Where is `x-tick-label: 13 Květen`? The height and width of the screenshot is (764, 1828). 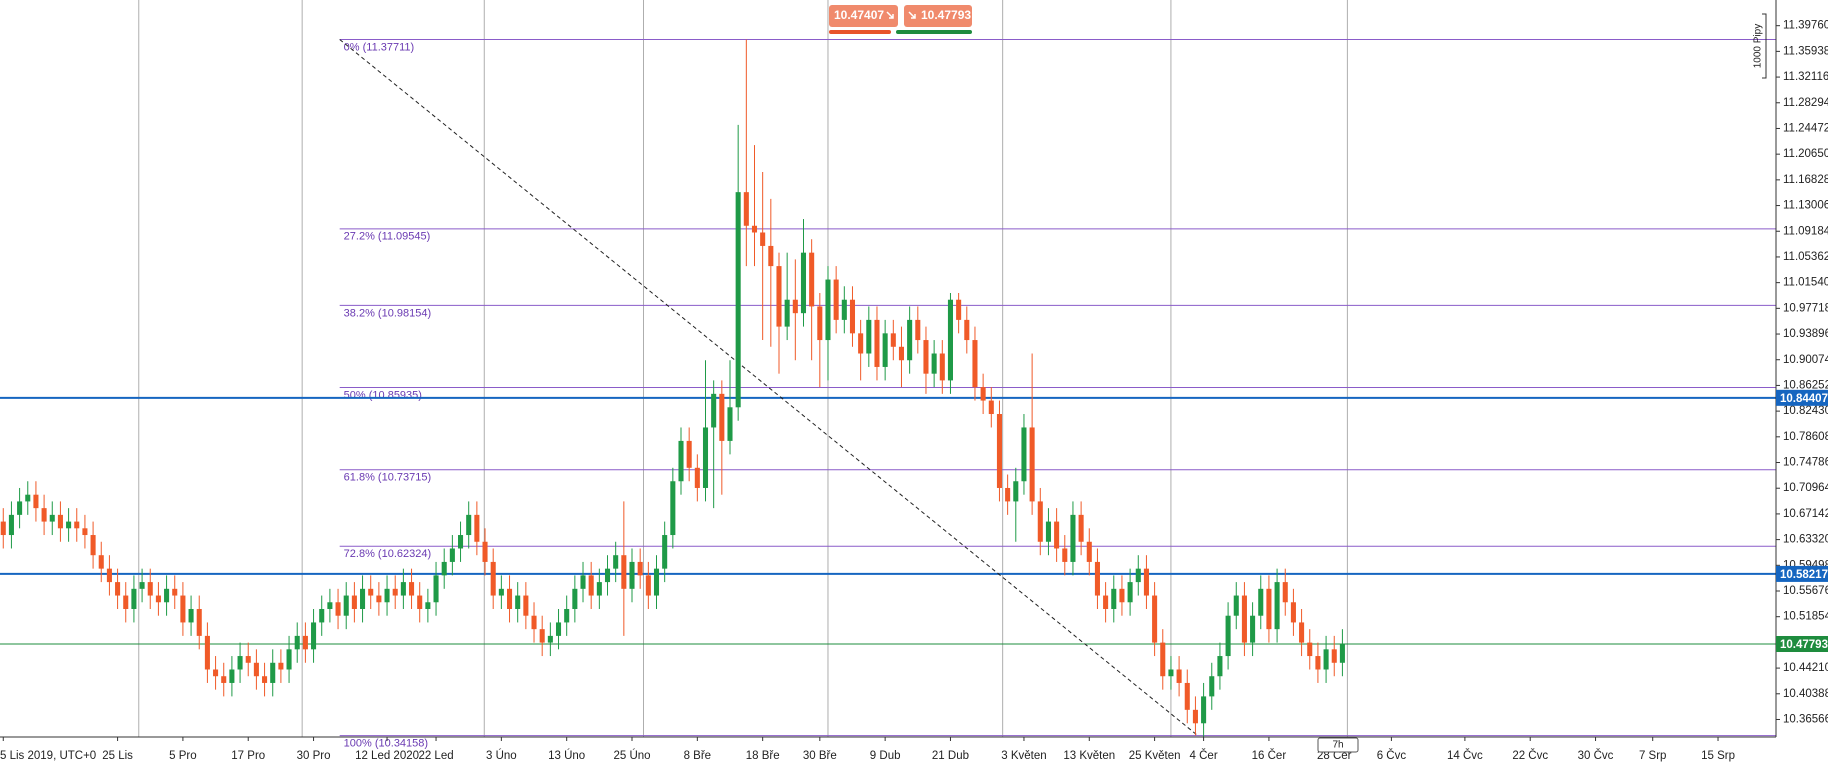
x-tick-label: 13 Květen is located at coordinates (1089, 756).